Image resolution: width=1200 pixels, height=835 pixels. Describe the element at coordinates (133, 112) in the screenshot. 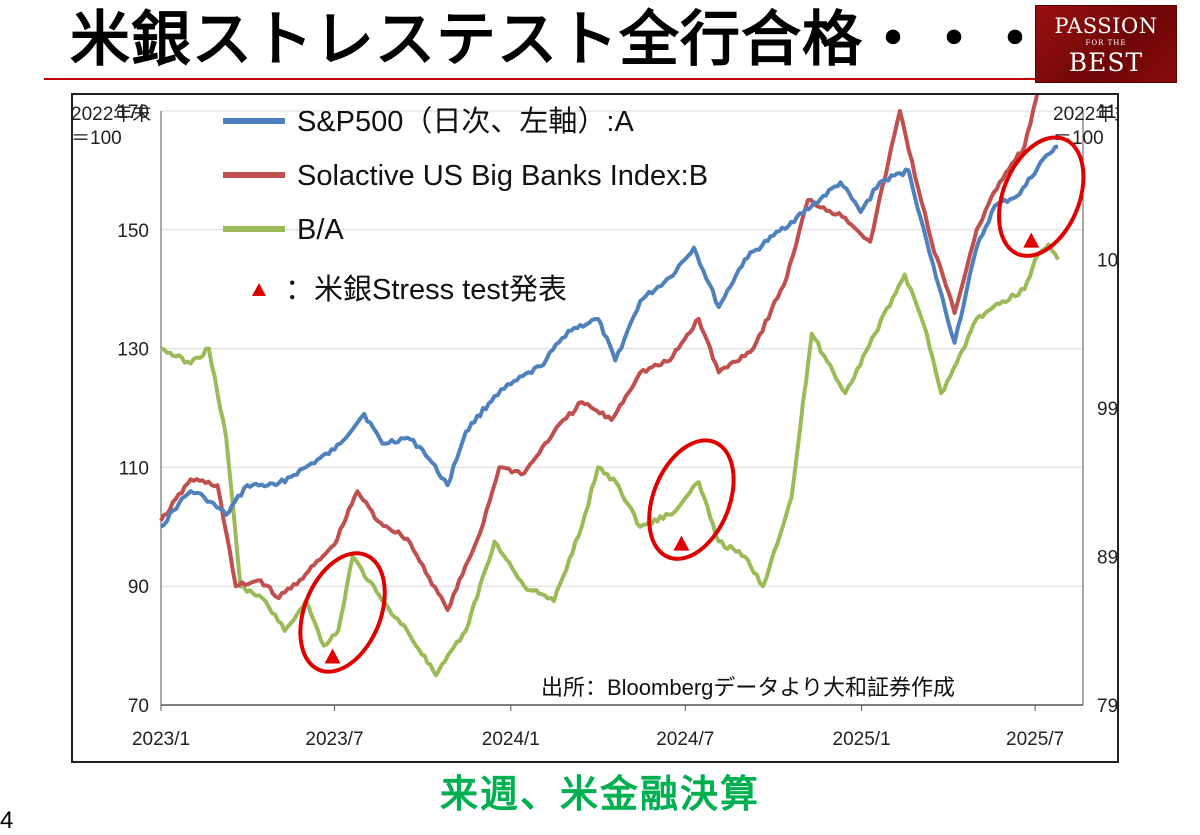

I see `y-left-tick-label: 170` at that location.